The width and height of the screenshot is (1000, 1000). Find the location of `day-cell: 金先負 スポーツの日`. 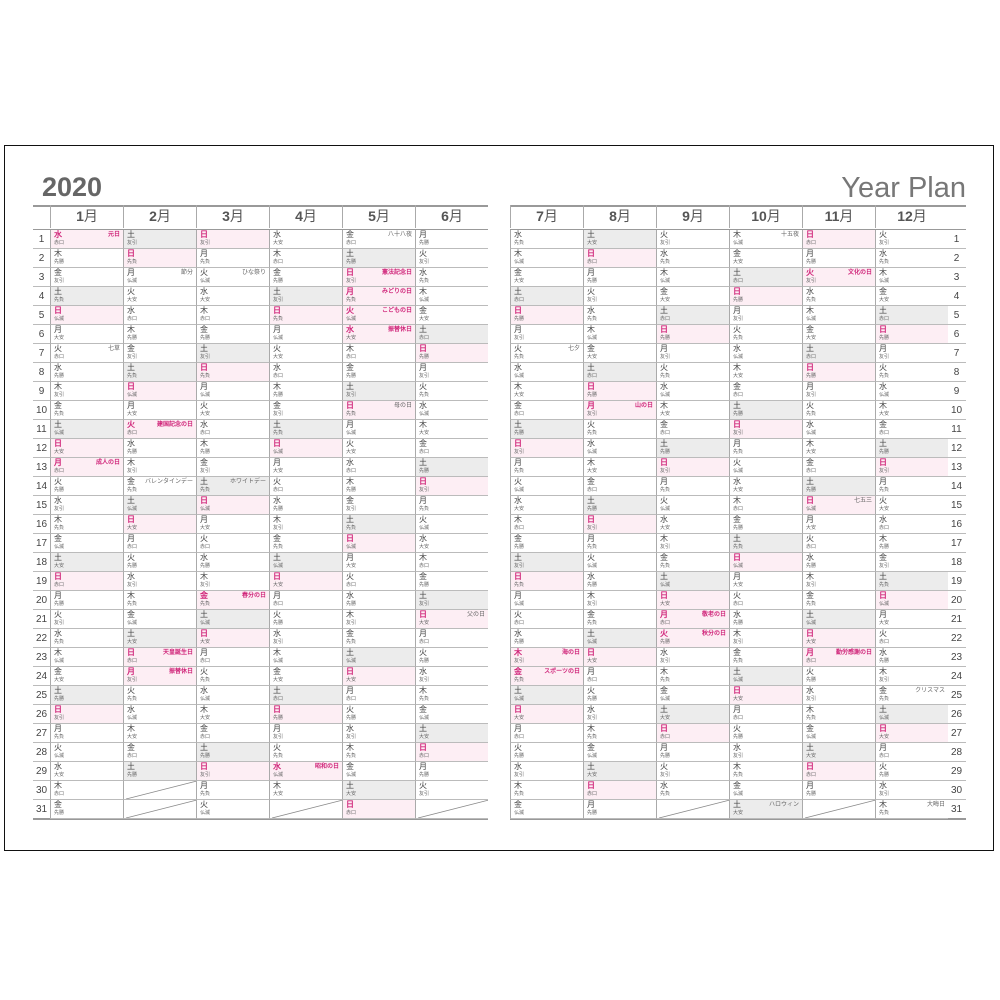

day-cell: 金先負 スポーツの日 is located at coordinates (546, 676).